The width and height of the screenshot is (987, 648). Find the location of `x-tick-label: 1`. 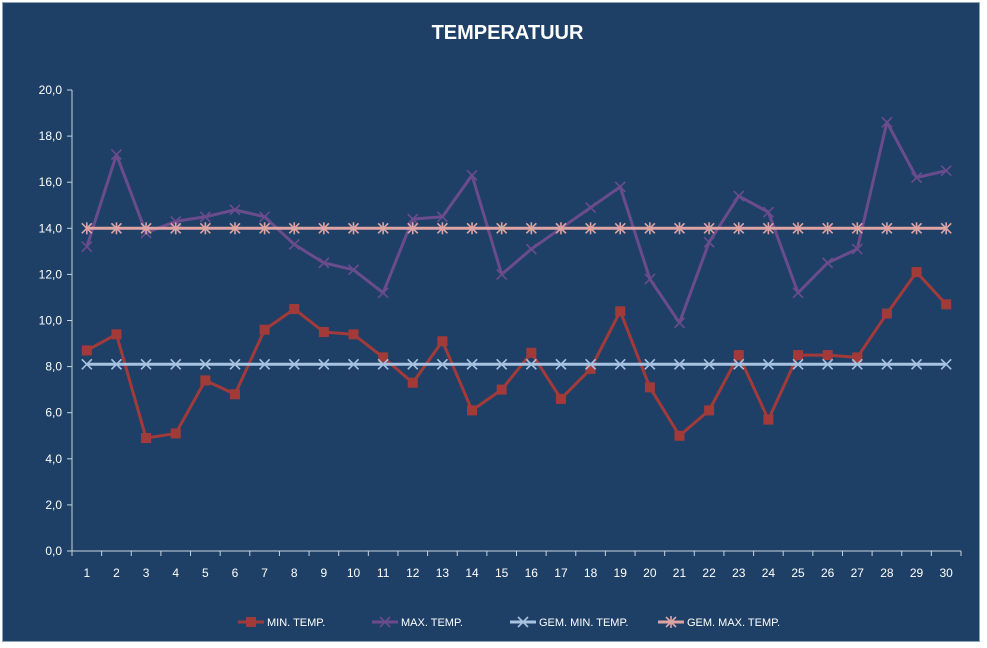

x-tick-label: 1 is located at coordinates (86, 573).